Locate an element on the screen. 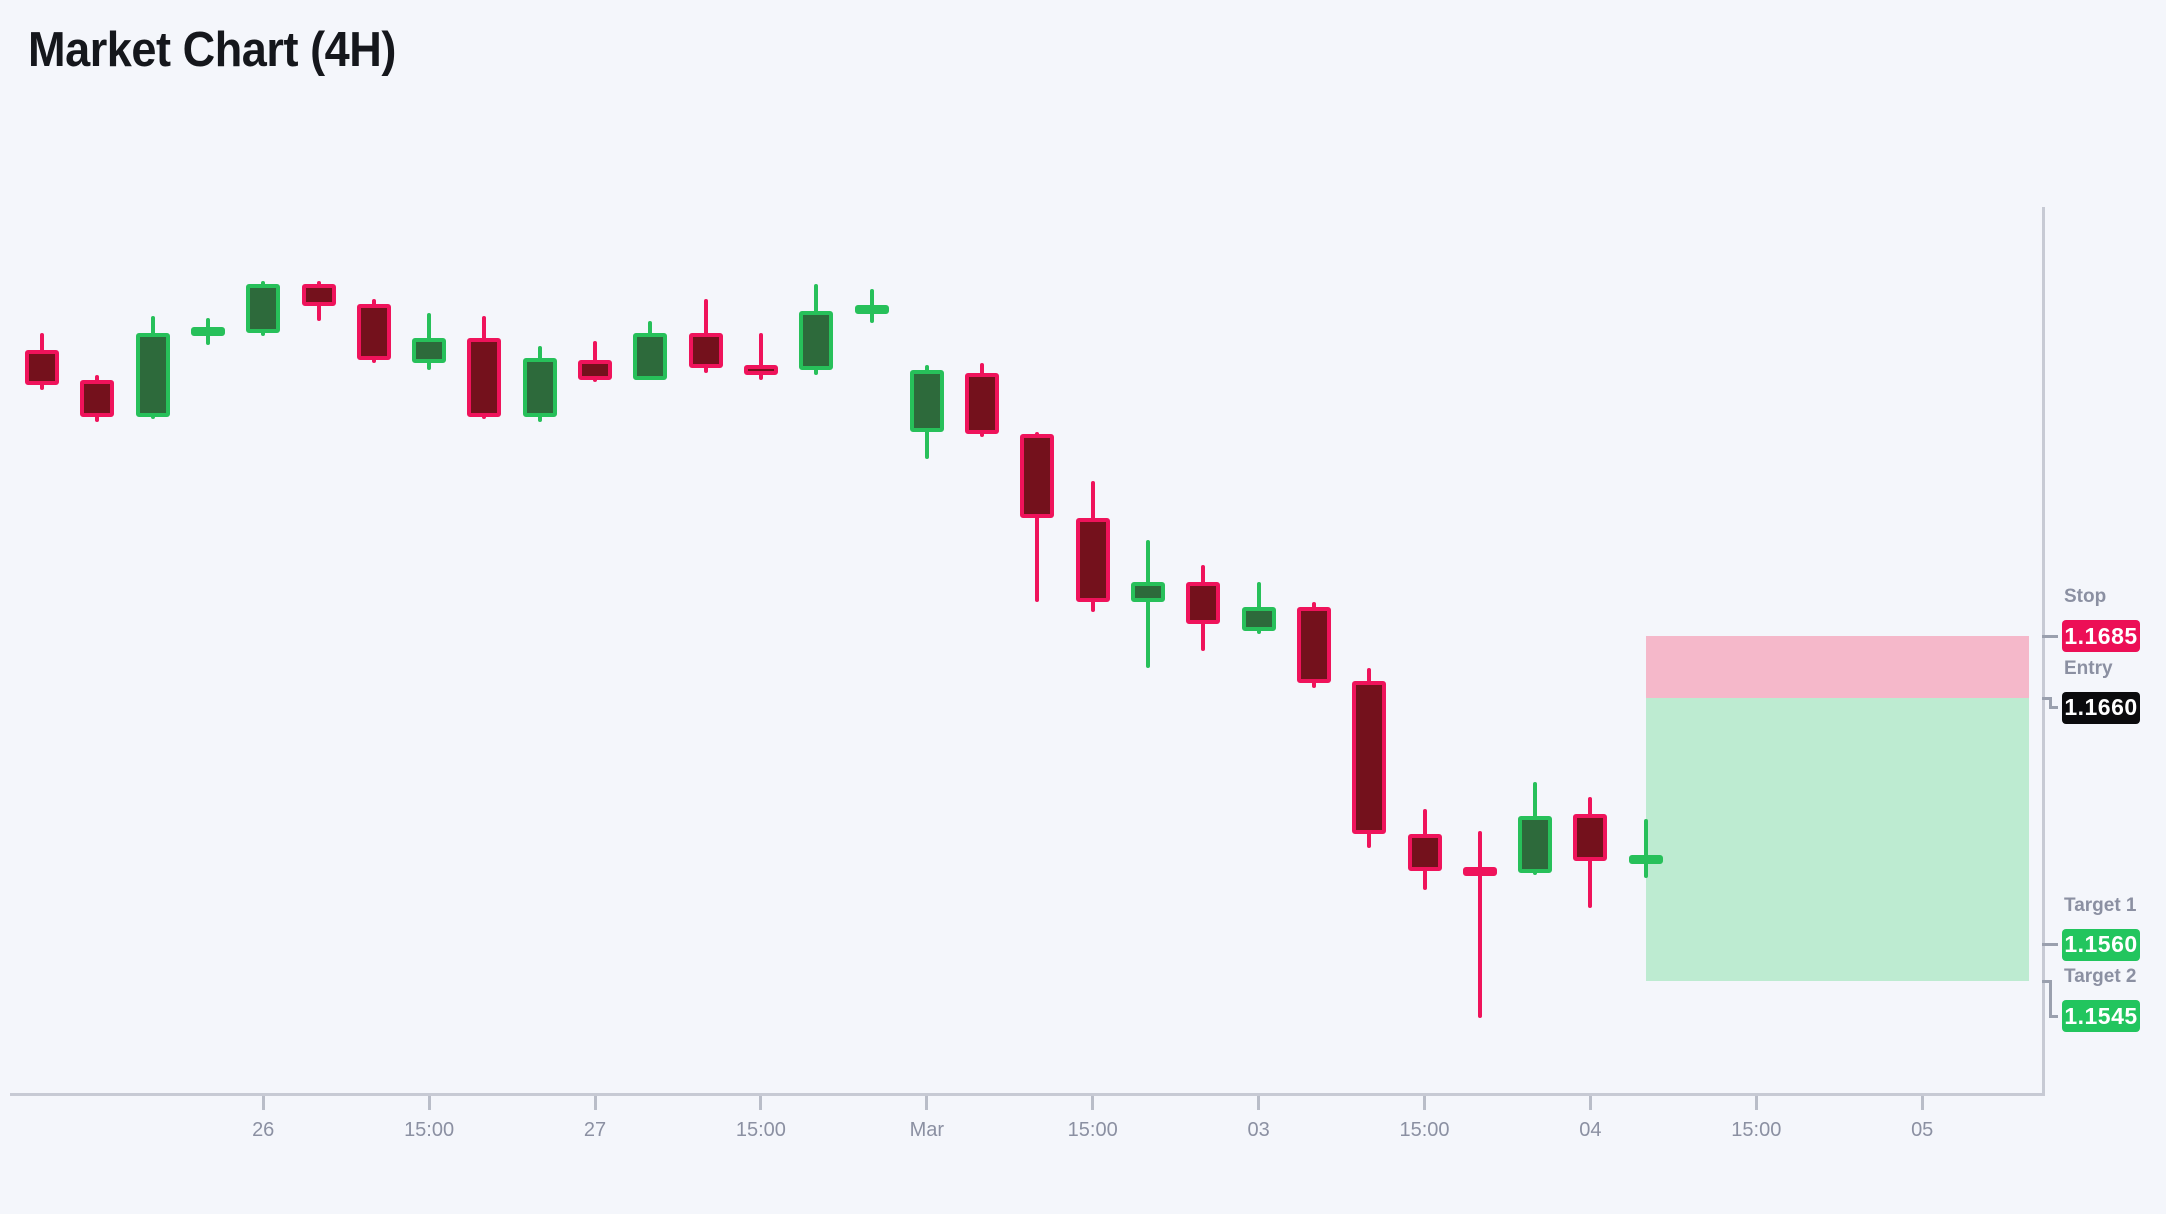 This screenshot has height=1214, width=2166. stop-connector is located at coordinates (2050, 636).